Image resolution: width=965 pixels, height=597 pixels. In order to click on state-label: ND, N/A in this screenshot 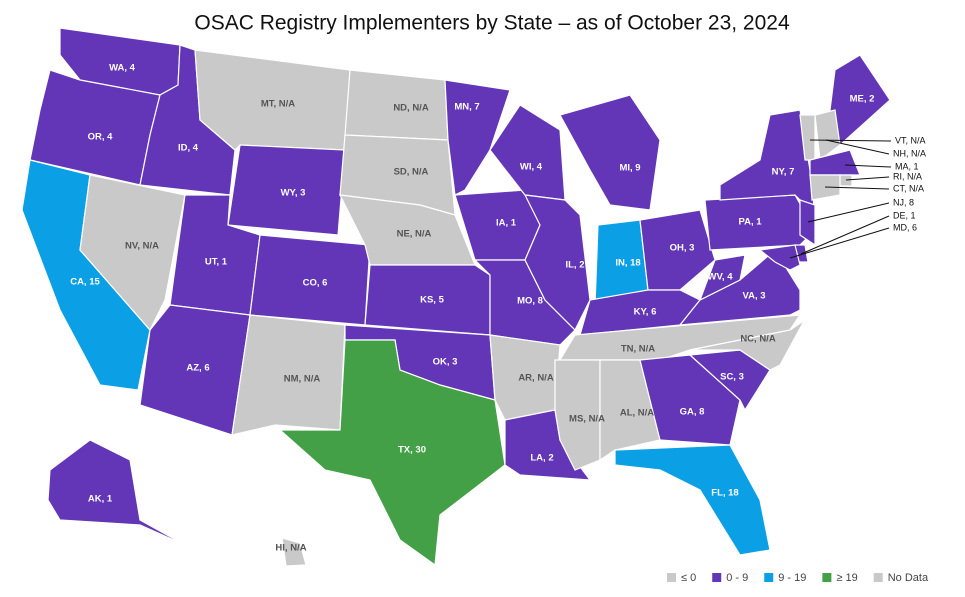, I will do `click(411, 108)`.